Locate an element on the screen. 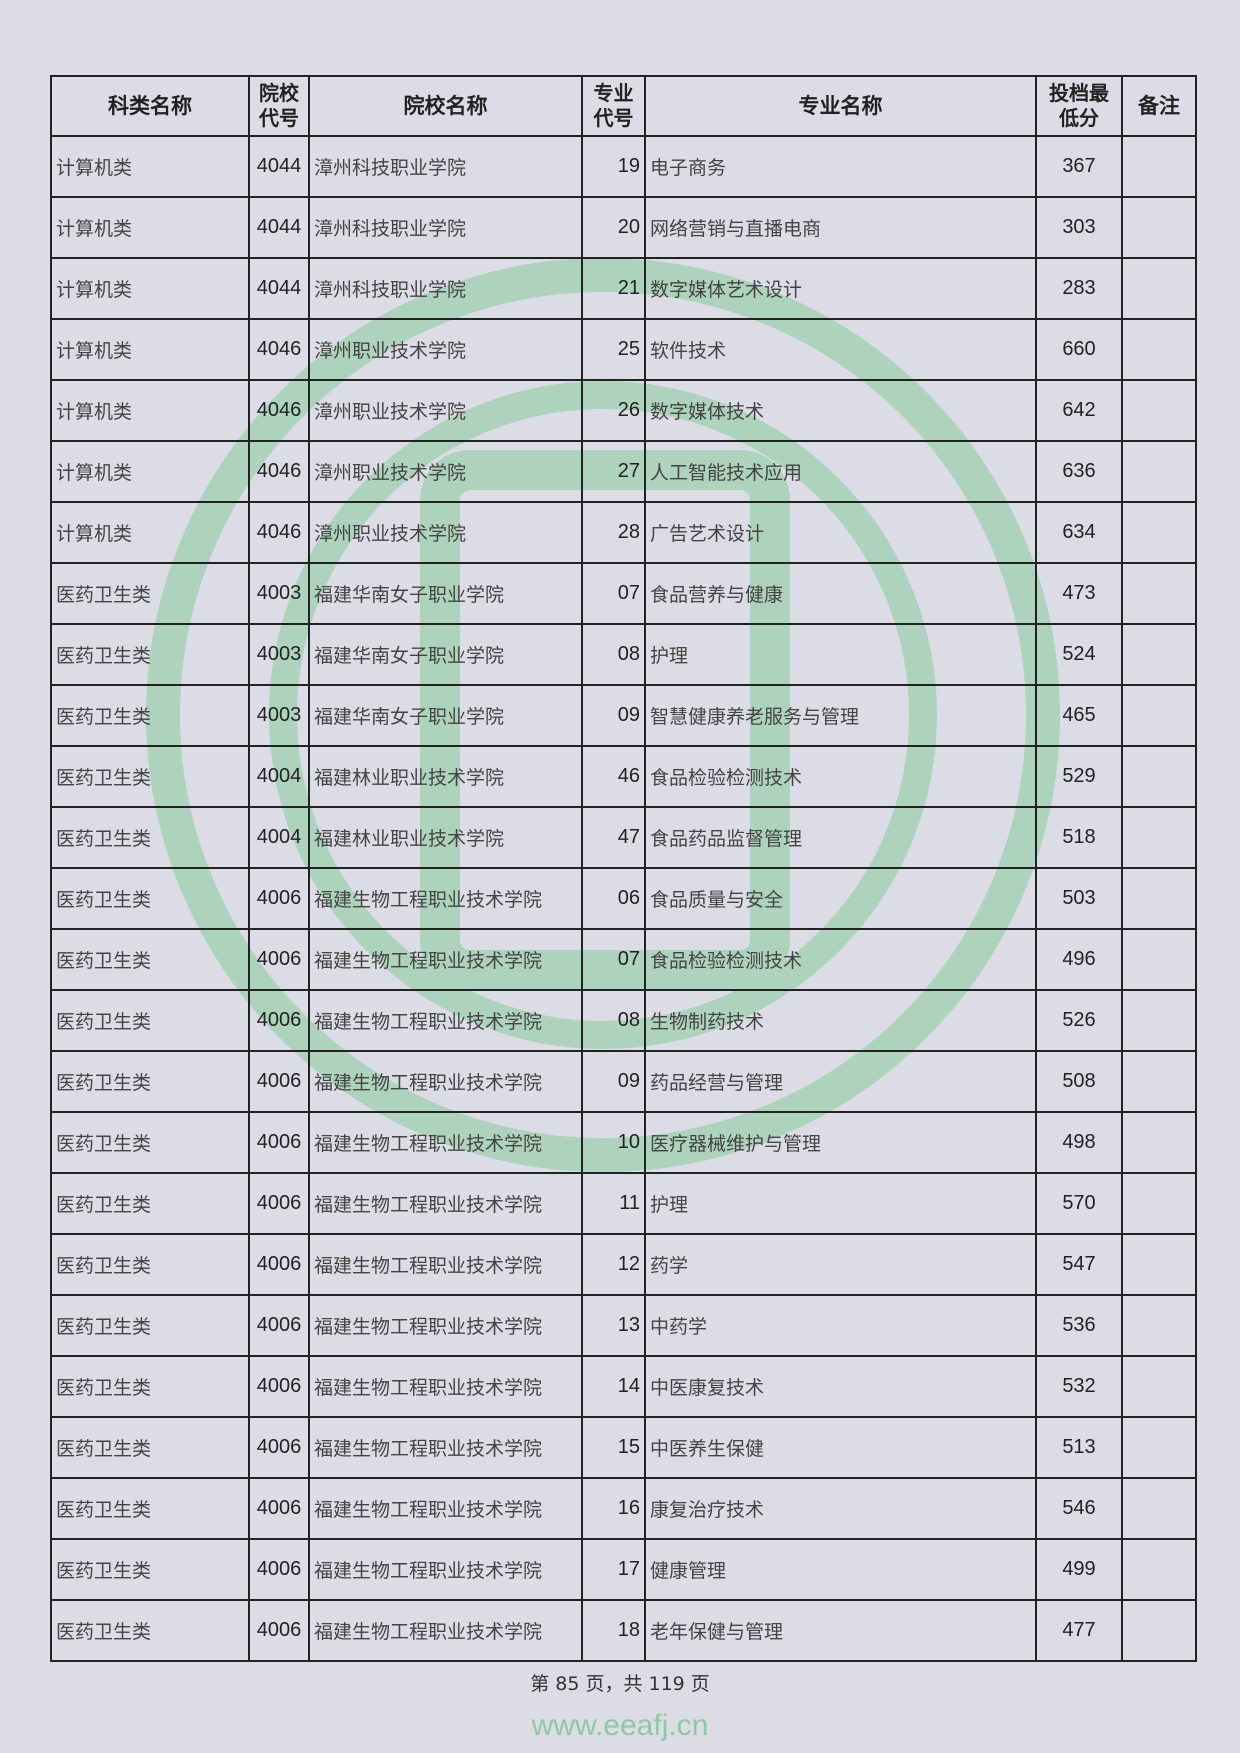 This screenshot has width=1240, height=1753. header-school-name: 院校名称 is located at coordinates (445, 106).